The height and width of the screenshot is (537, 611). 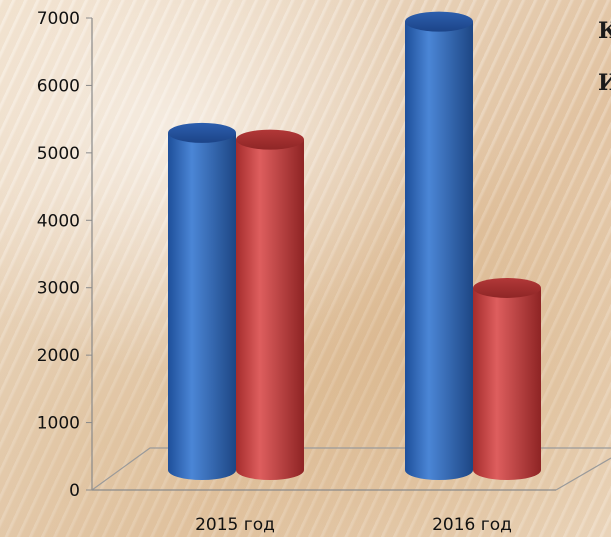 What do you see at coordinates (58, 154) in the screenshot?
I see `y-tick-label: 5000` at bounding box center [58, 154].